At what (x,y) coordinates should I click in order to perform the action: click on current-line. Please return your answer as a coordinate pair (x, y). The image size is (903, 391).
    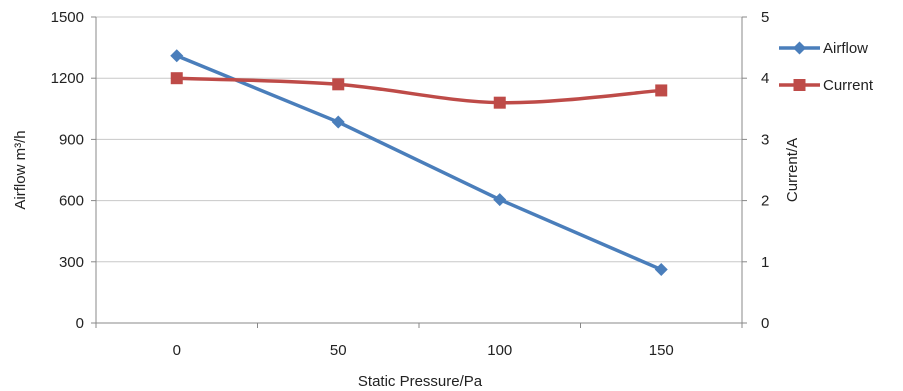
    Looking at the image, I should click on (419, 90).